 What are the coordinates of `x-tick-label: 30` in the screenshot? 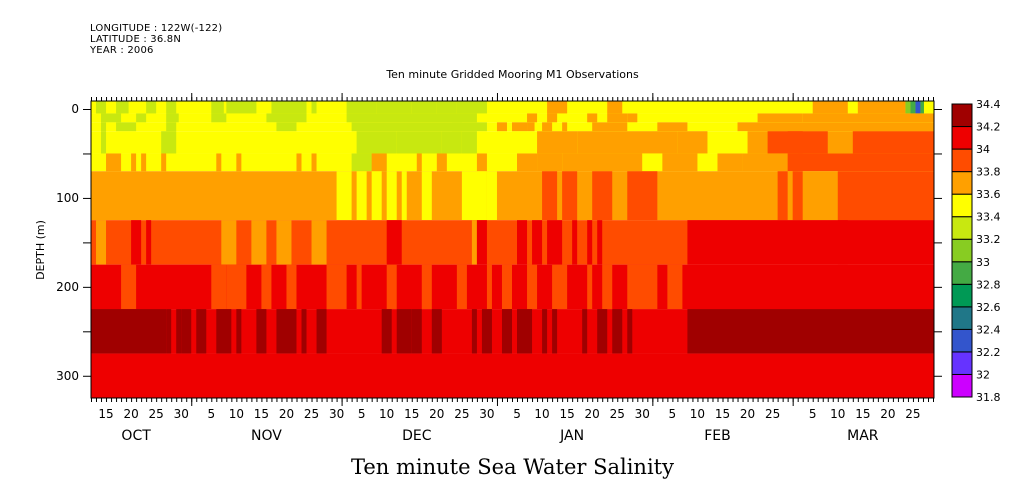 It's located at (181, 414).